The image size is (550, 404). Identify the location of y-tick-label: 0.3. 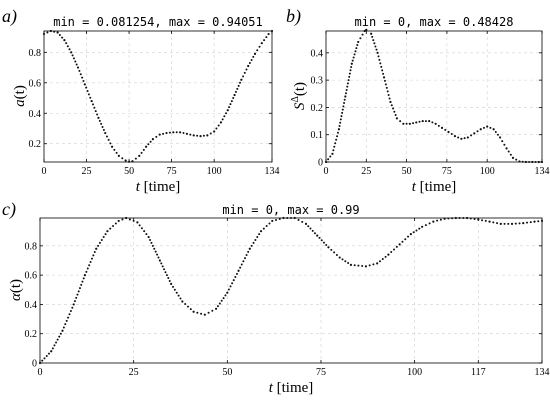
(317, 81).